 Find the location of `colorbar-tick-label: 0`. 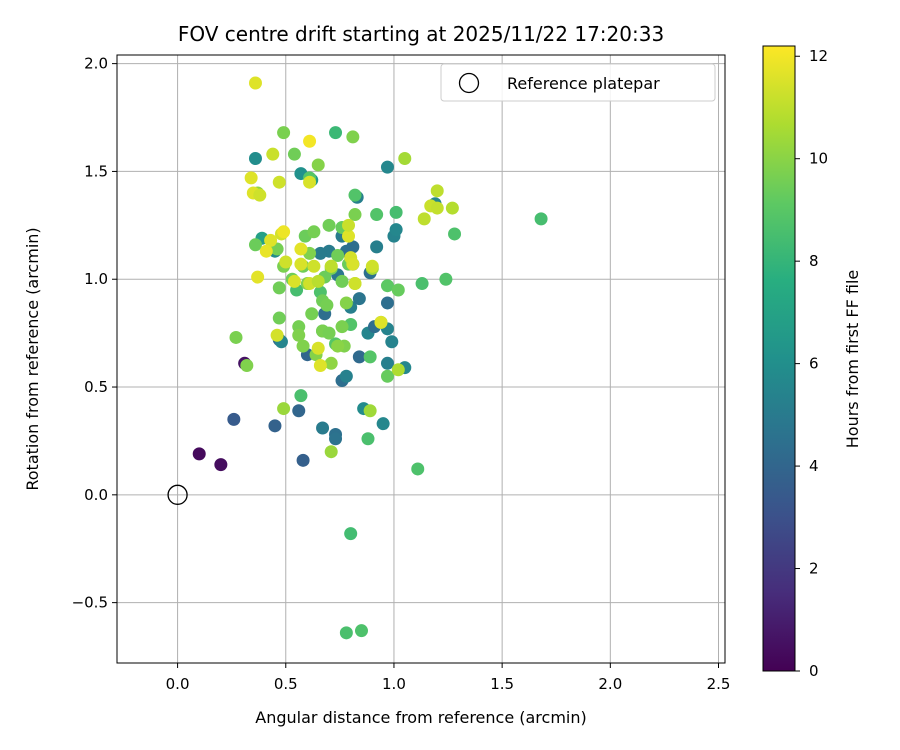

colorbar-tick-label: 0 is located at coordinates (814, 671).